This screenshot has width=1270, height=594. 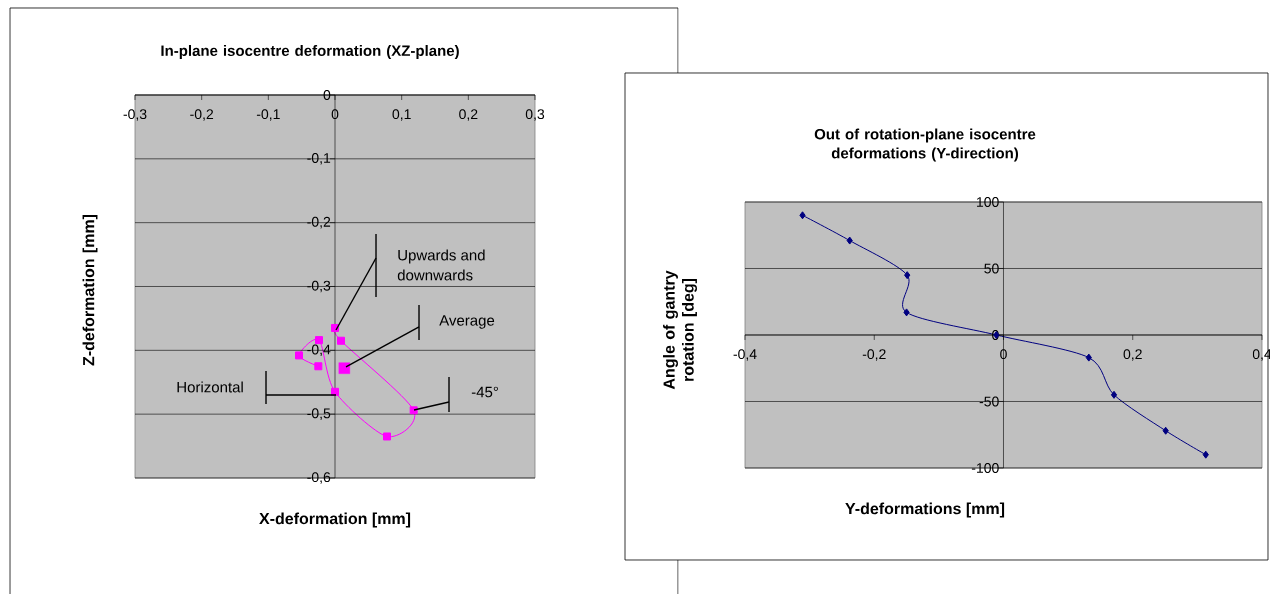 What do you see at coordinates (310, 52) in the screenshot?
I see `chart-title: In-plane isocentre deformation (XZ-plane)` at bounding box center [310, 52].